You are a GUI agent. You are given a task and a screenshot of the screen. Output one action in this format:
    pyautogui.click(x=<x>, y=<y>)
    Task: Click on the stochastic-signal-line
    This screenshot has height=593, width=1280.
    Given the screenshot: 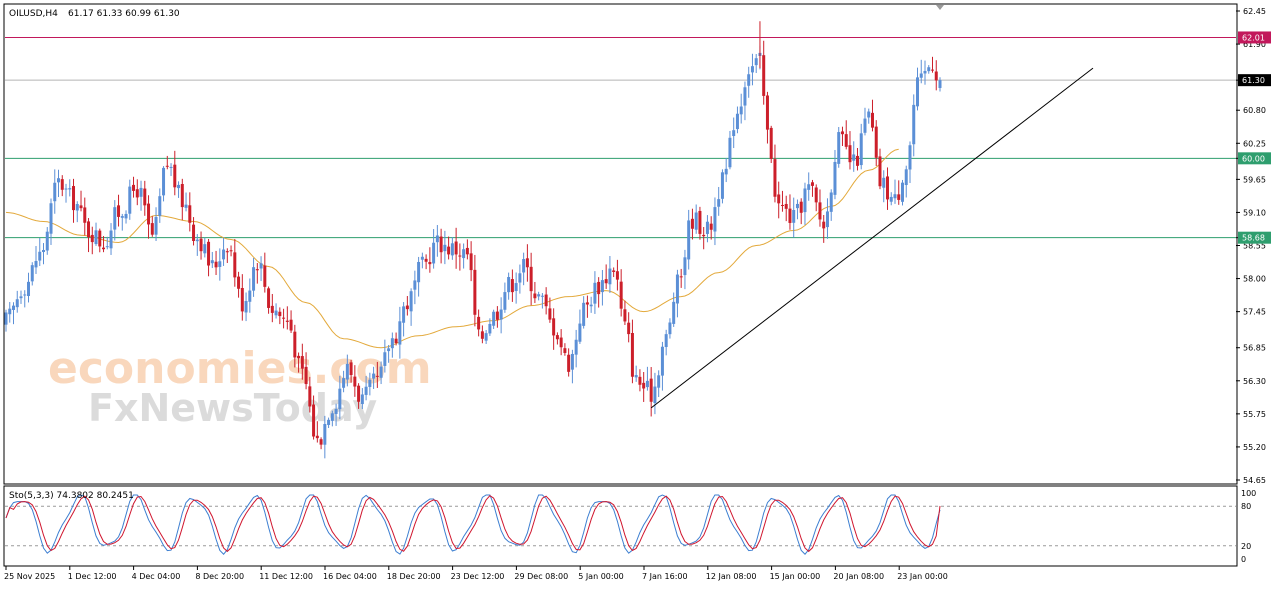 What is the action you would take?
    pyautogui.click(x=473, y=524)
    